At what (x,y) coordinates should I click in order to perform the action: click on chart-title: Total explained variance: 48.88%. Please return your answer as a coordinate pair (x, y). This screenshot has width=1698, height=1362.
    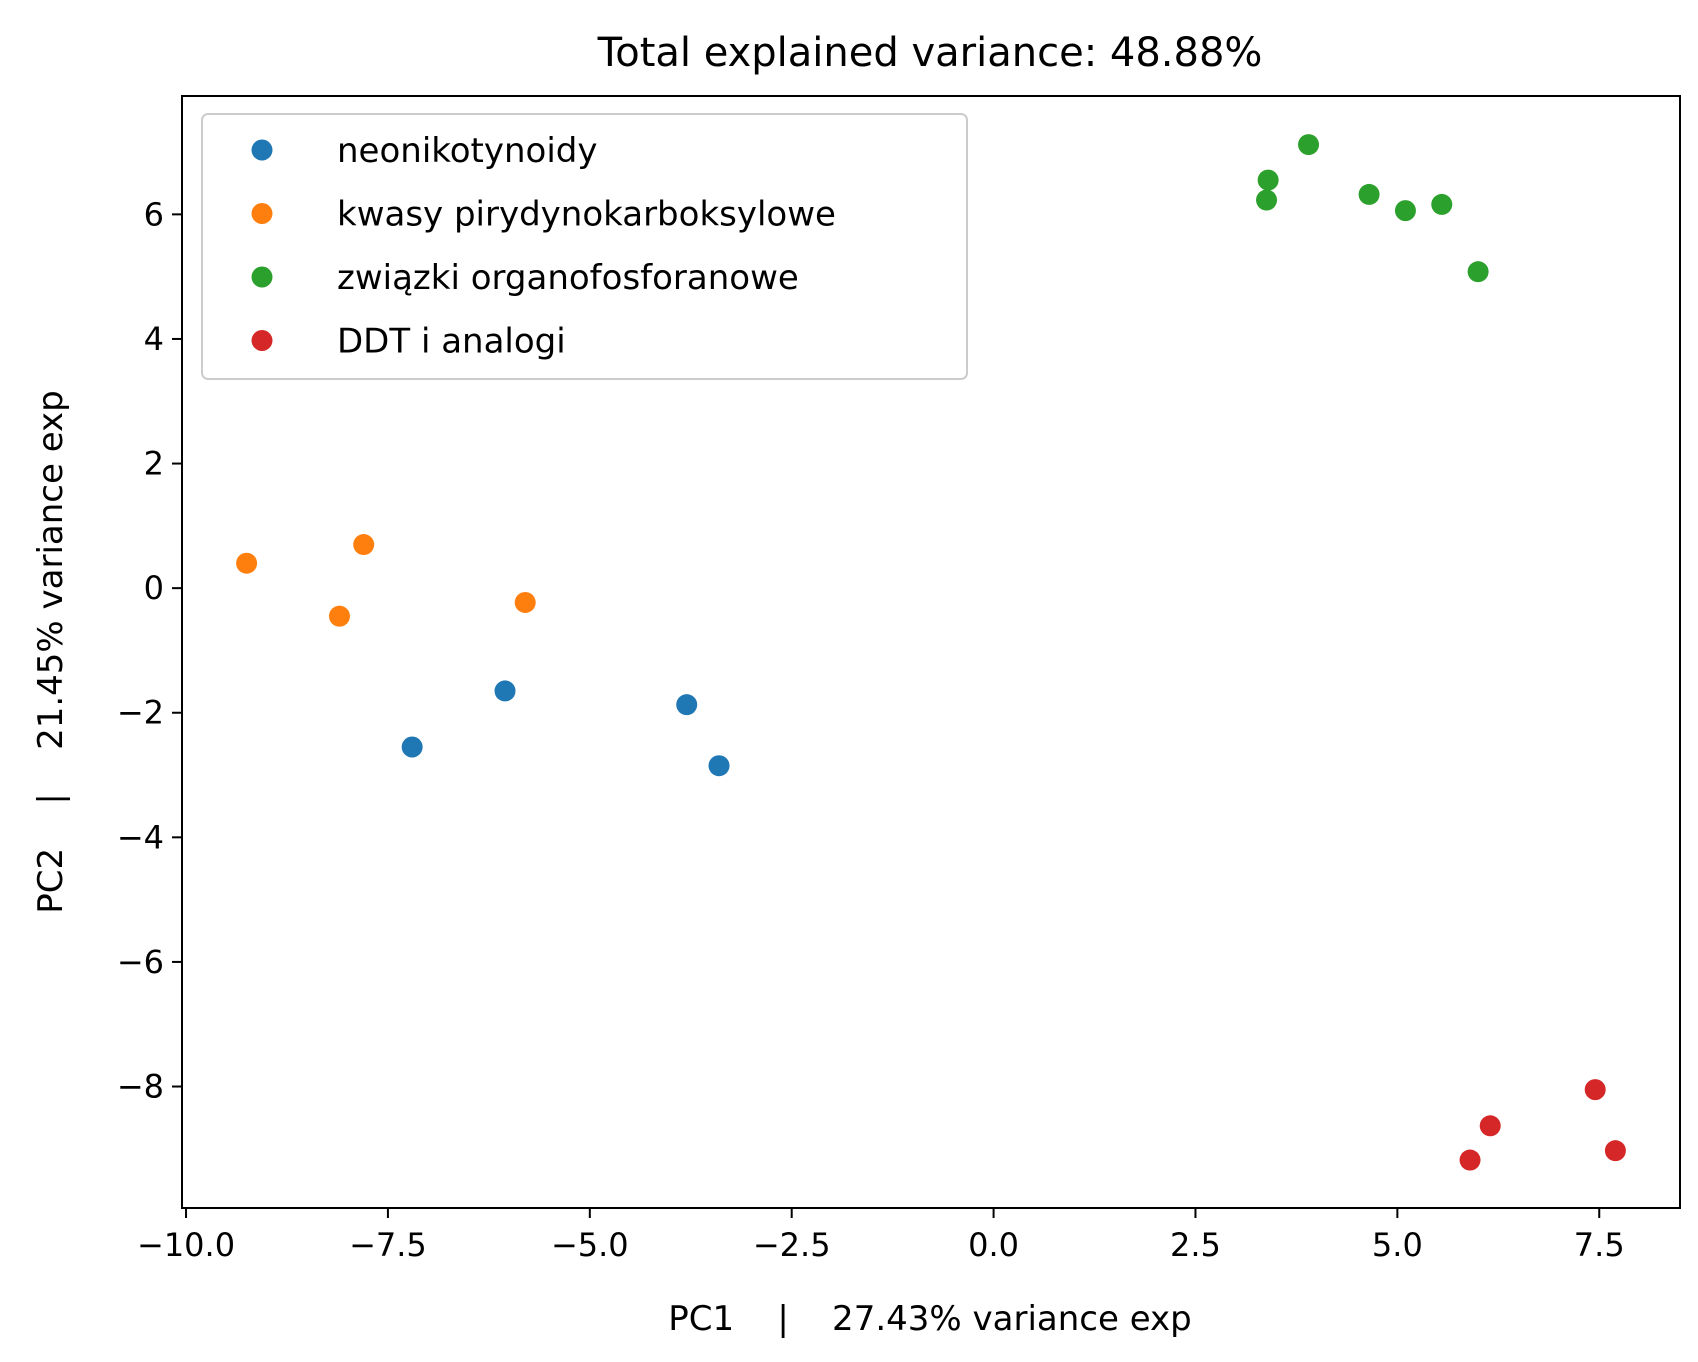
    Looking at the image, I should click on (930, 53).